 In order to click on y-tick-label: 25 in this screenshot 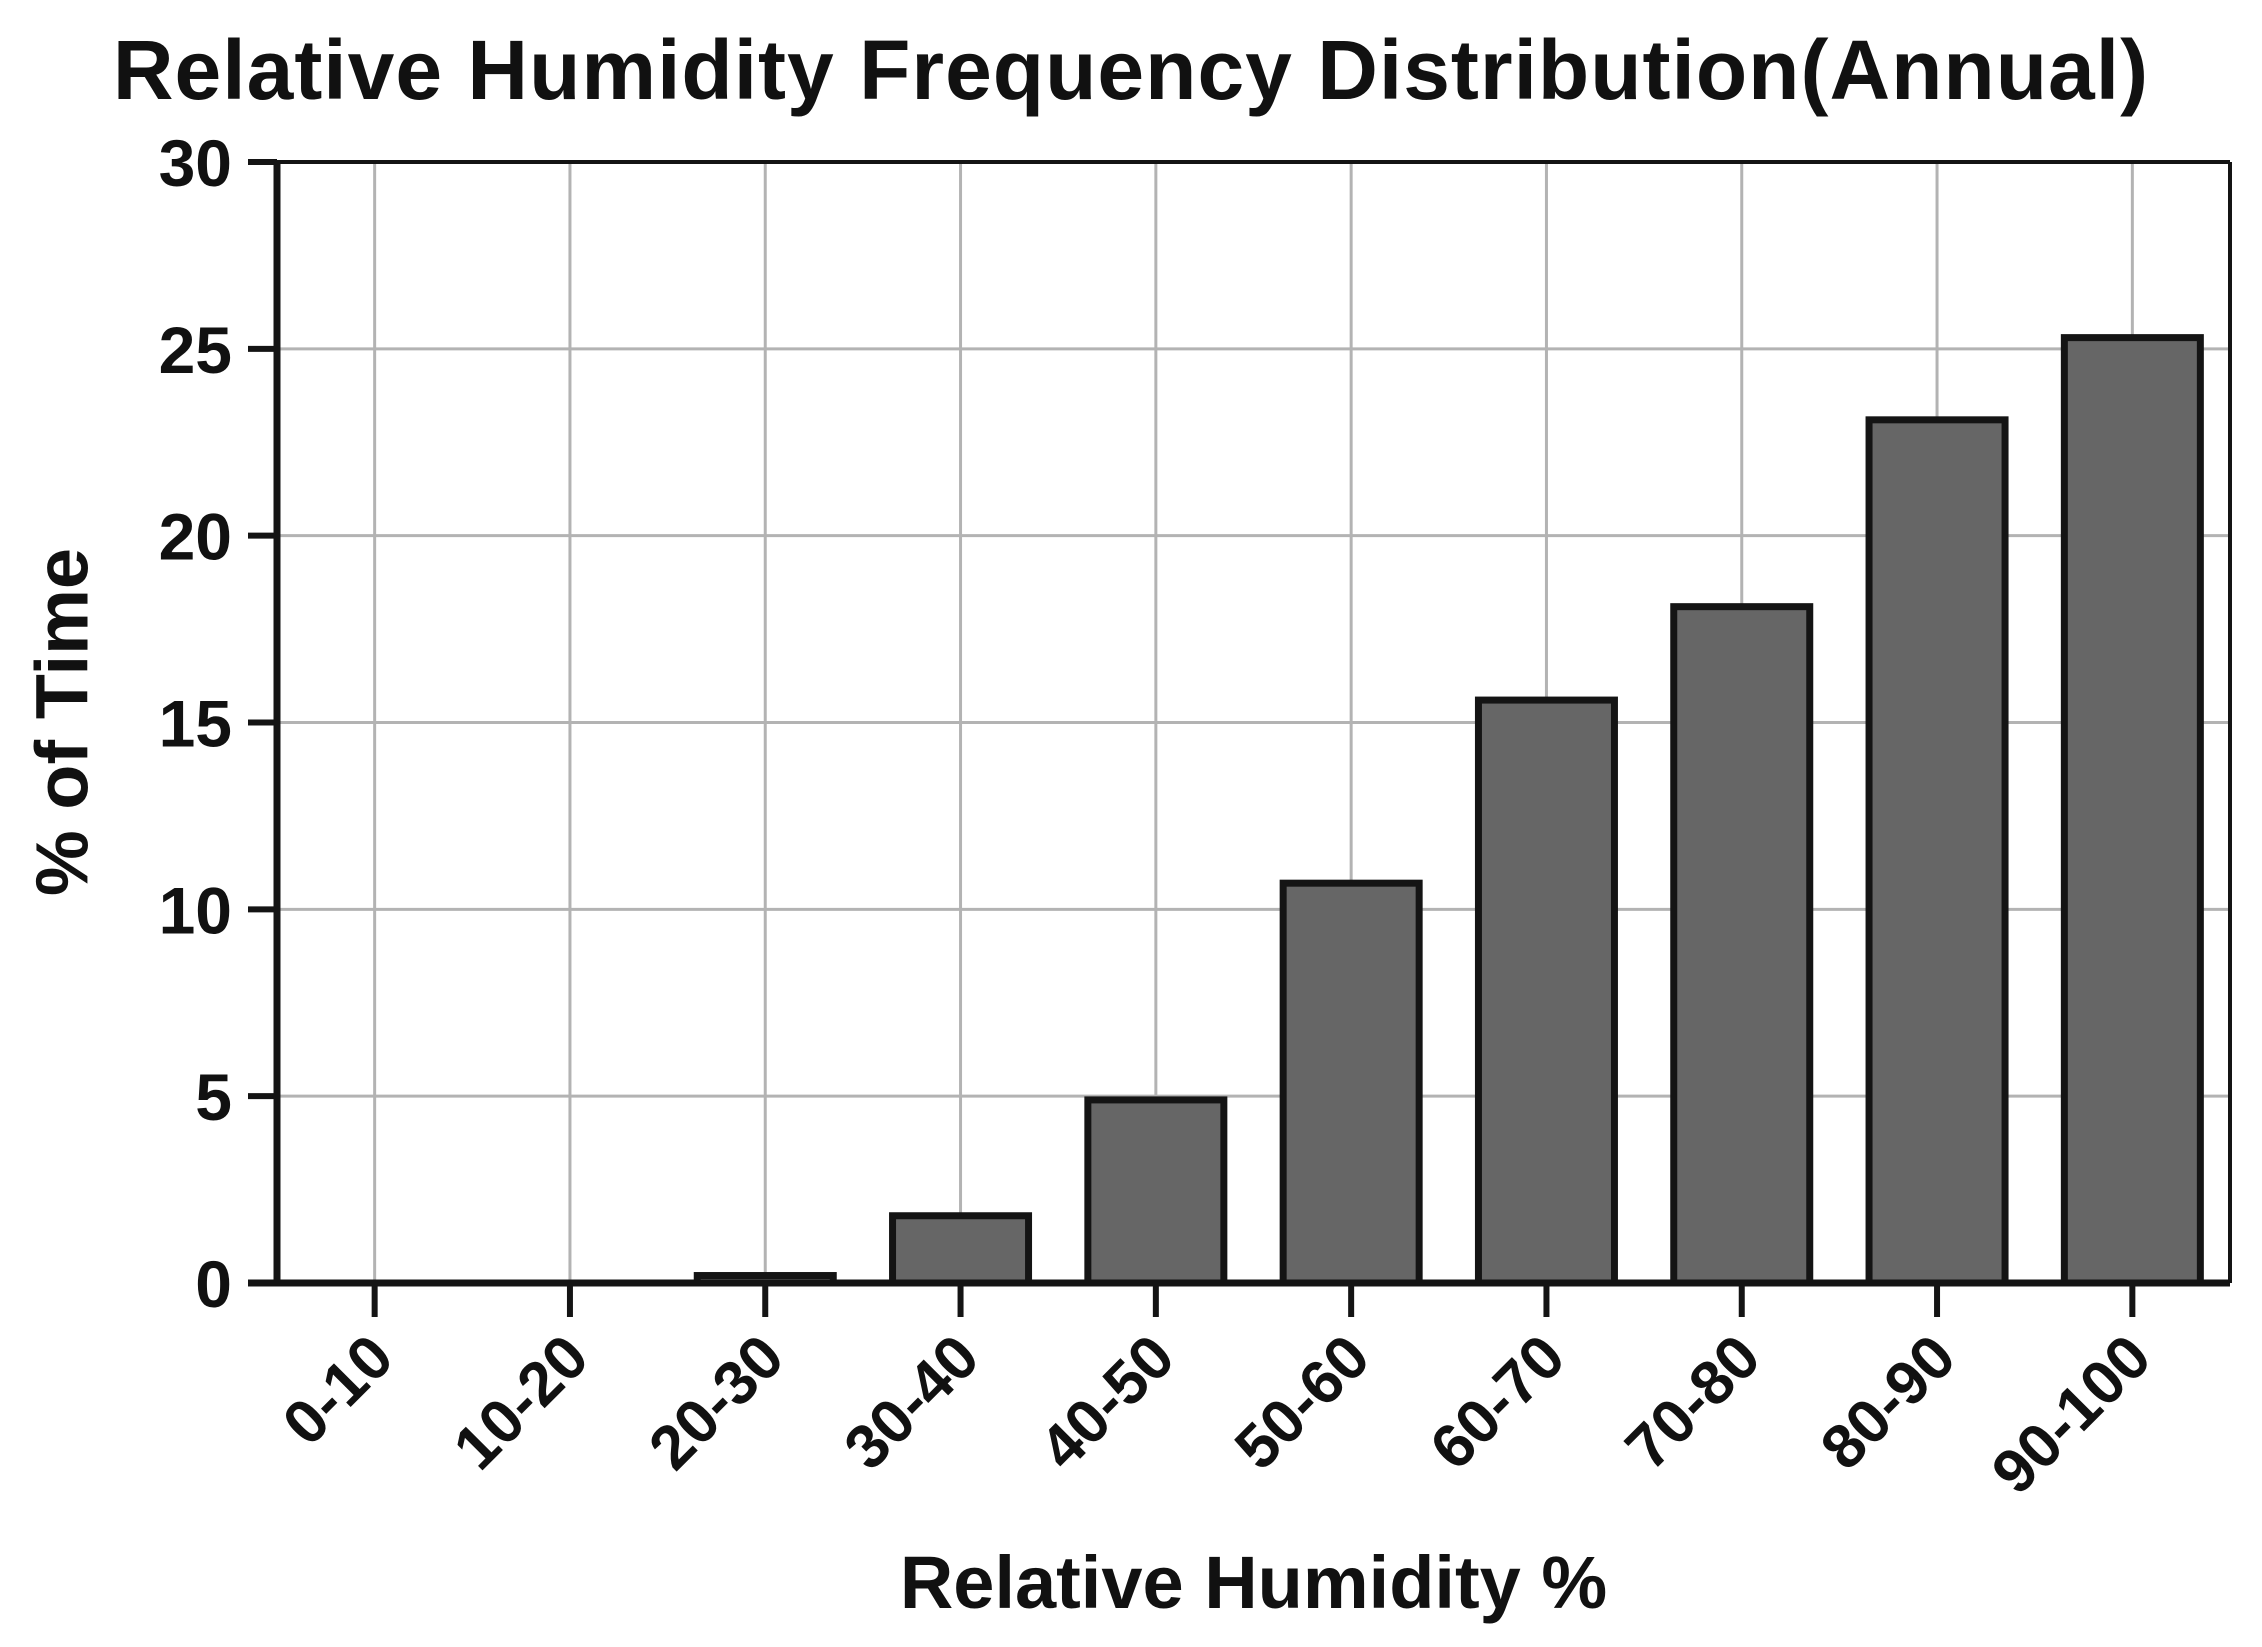, I will do `click(195, 350)`.